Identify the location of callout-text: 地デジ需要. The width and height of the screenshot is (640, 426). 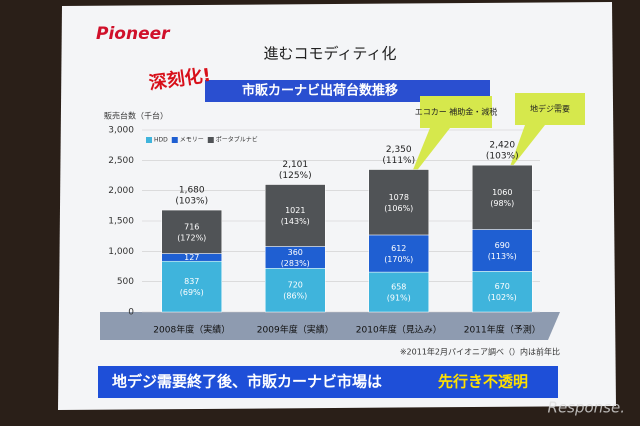
(550, 109).